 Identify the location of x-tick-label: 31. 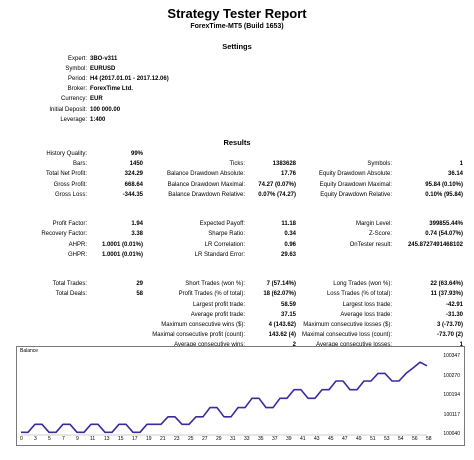
(233, 439).